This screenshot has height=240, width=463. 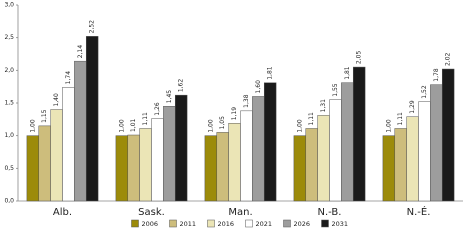 I want to click on value-label: 2,14, so click(x=80, y=52).